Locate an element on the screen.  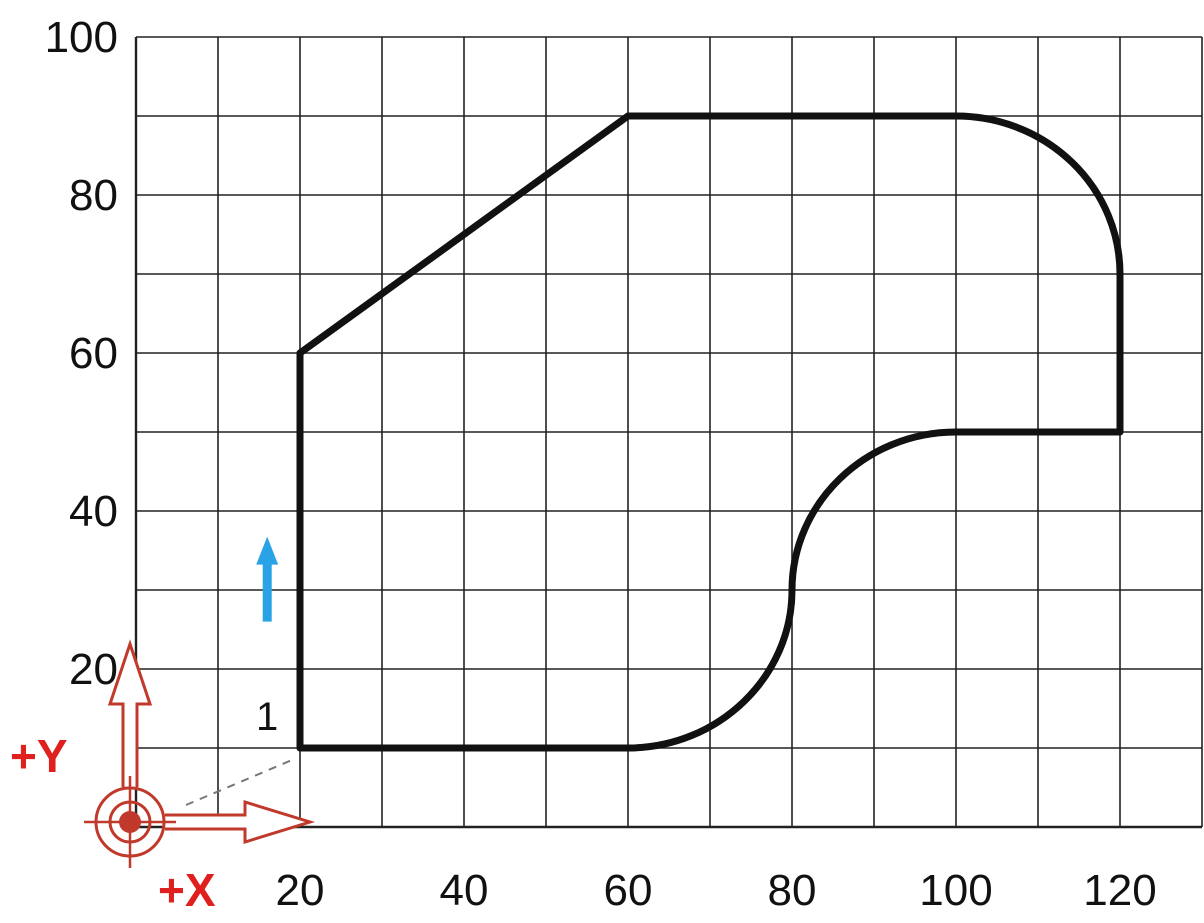
y-tick-label: 60 is located at coordinates (93, 353).